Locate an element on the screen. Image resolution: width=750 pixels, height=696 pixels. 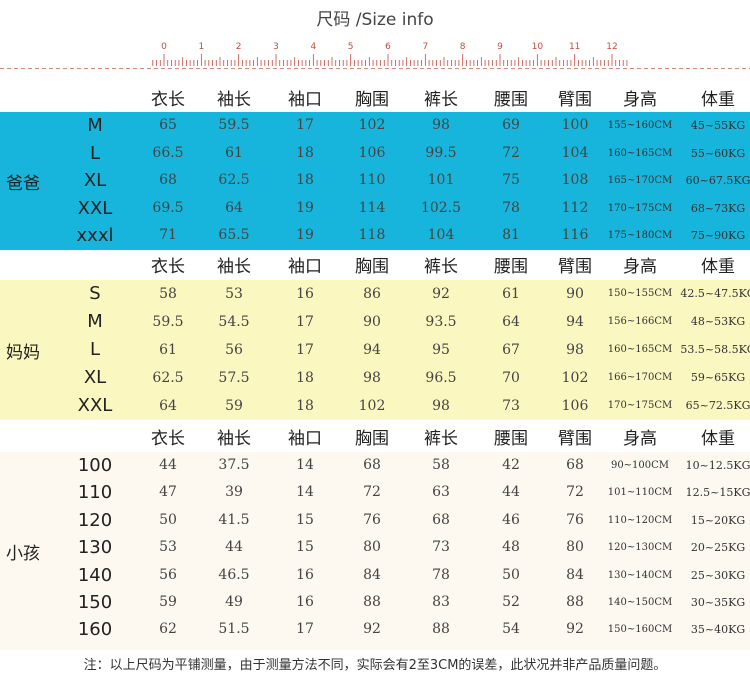
height-range-cell: 140~150CM is located at coordinates (640, 602).